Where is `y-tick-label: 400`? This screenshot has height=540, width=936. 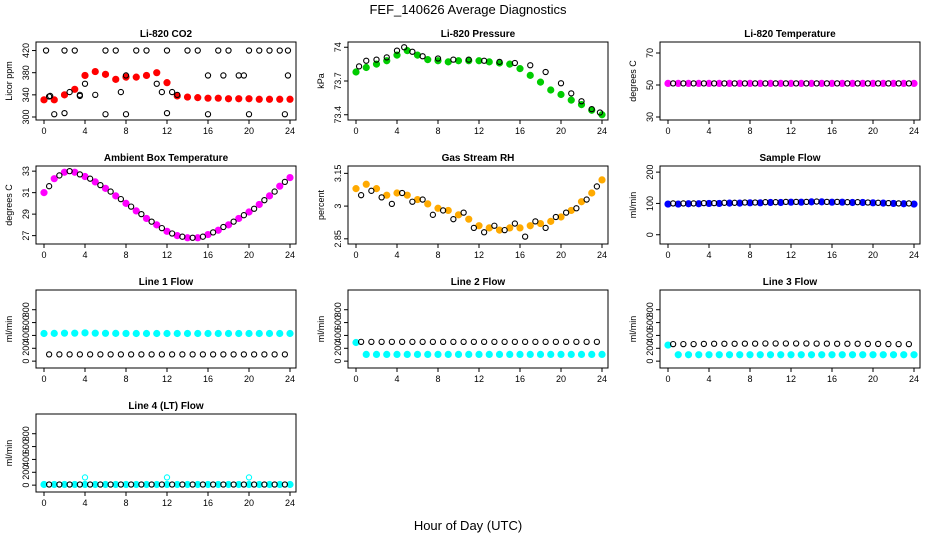
y-tick-label: 400 is located at coordinates (650, 335).